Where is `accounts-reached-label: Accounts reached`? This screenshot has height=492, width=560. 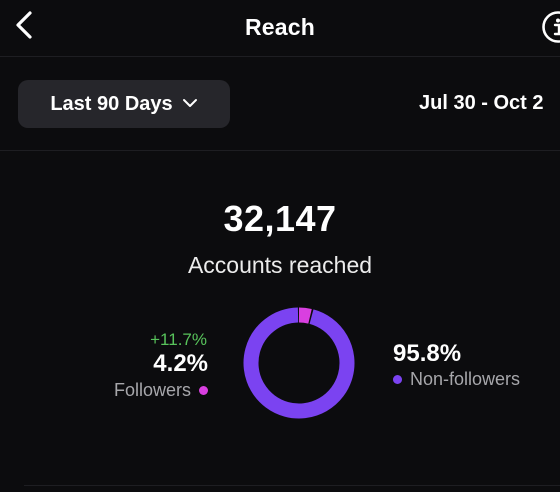
accounts-reached-label: Accounts reached is located at coordinates (280, 265).